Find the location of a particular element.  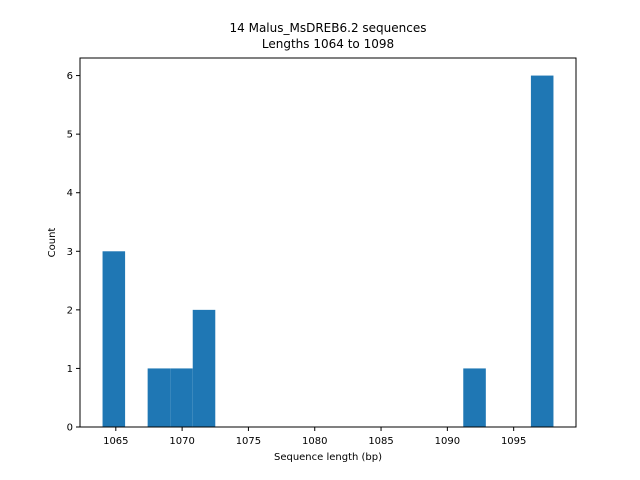

y-tick-label: 1 is located at coordinates (70, 369).